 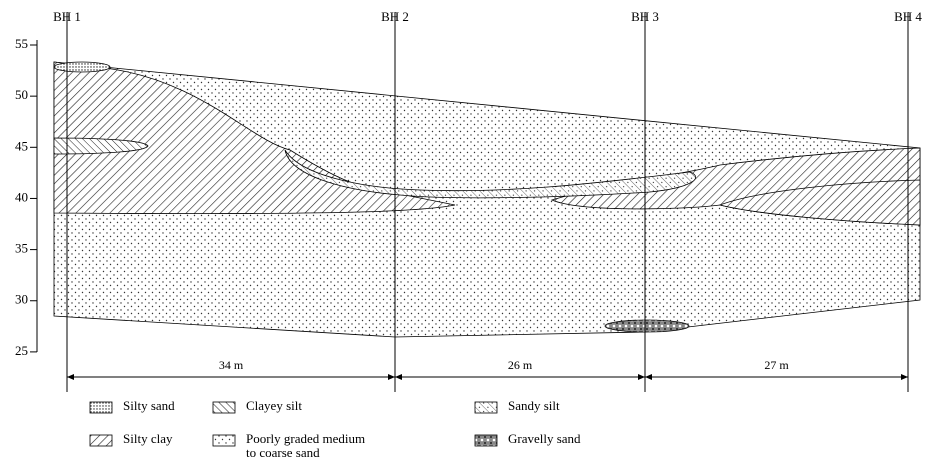 What do you see at coordinates (231, 365) in the screenshot?
I see `dim-label: 34 m` at bounding box center [231, 365].